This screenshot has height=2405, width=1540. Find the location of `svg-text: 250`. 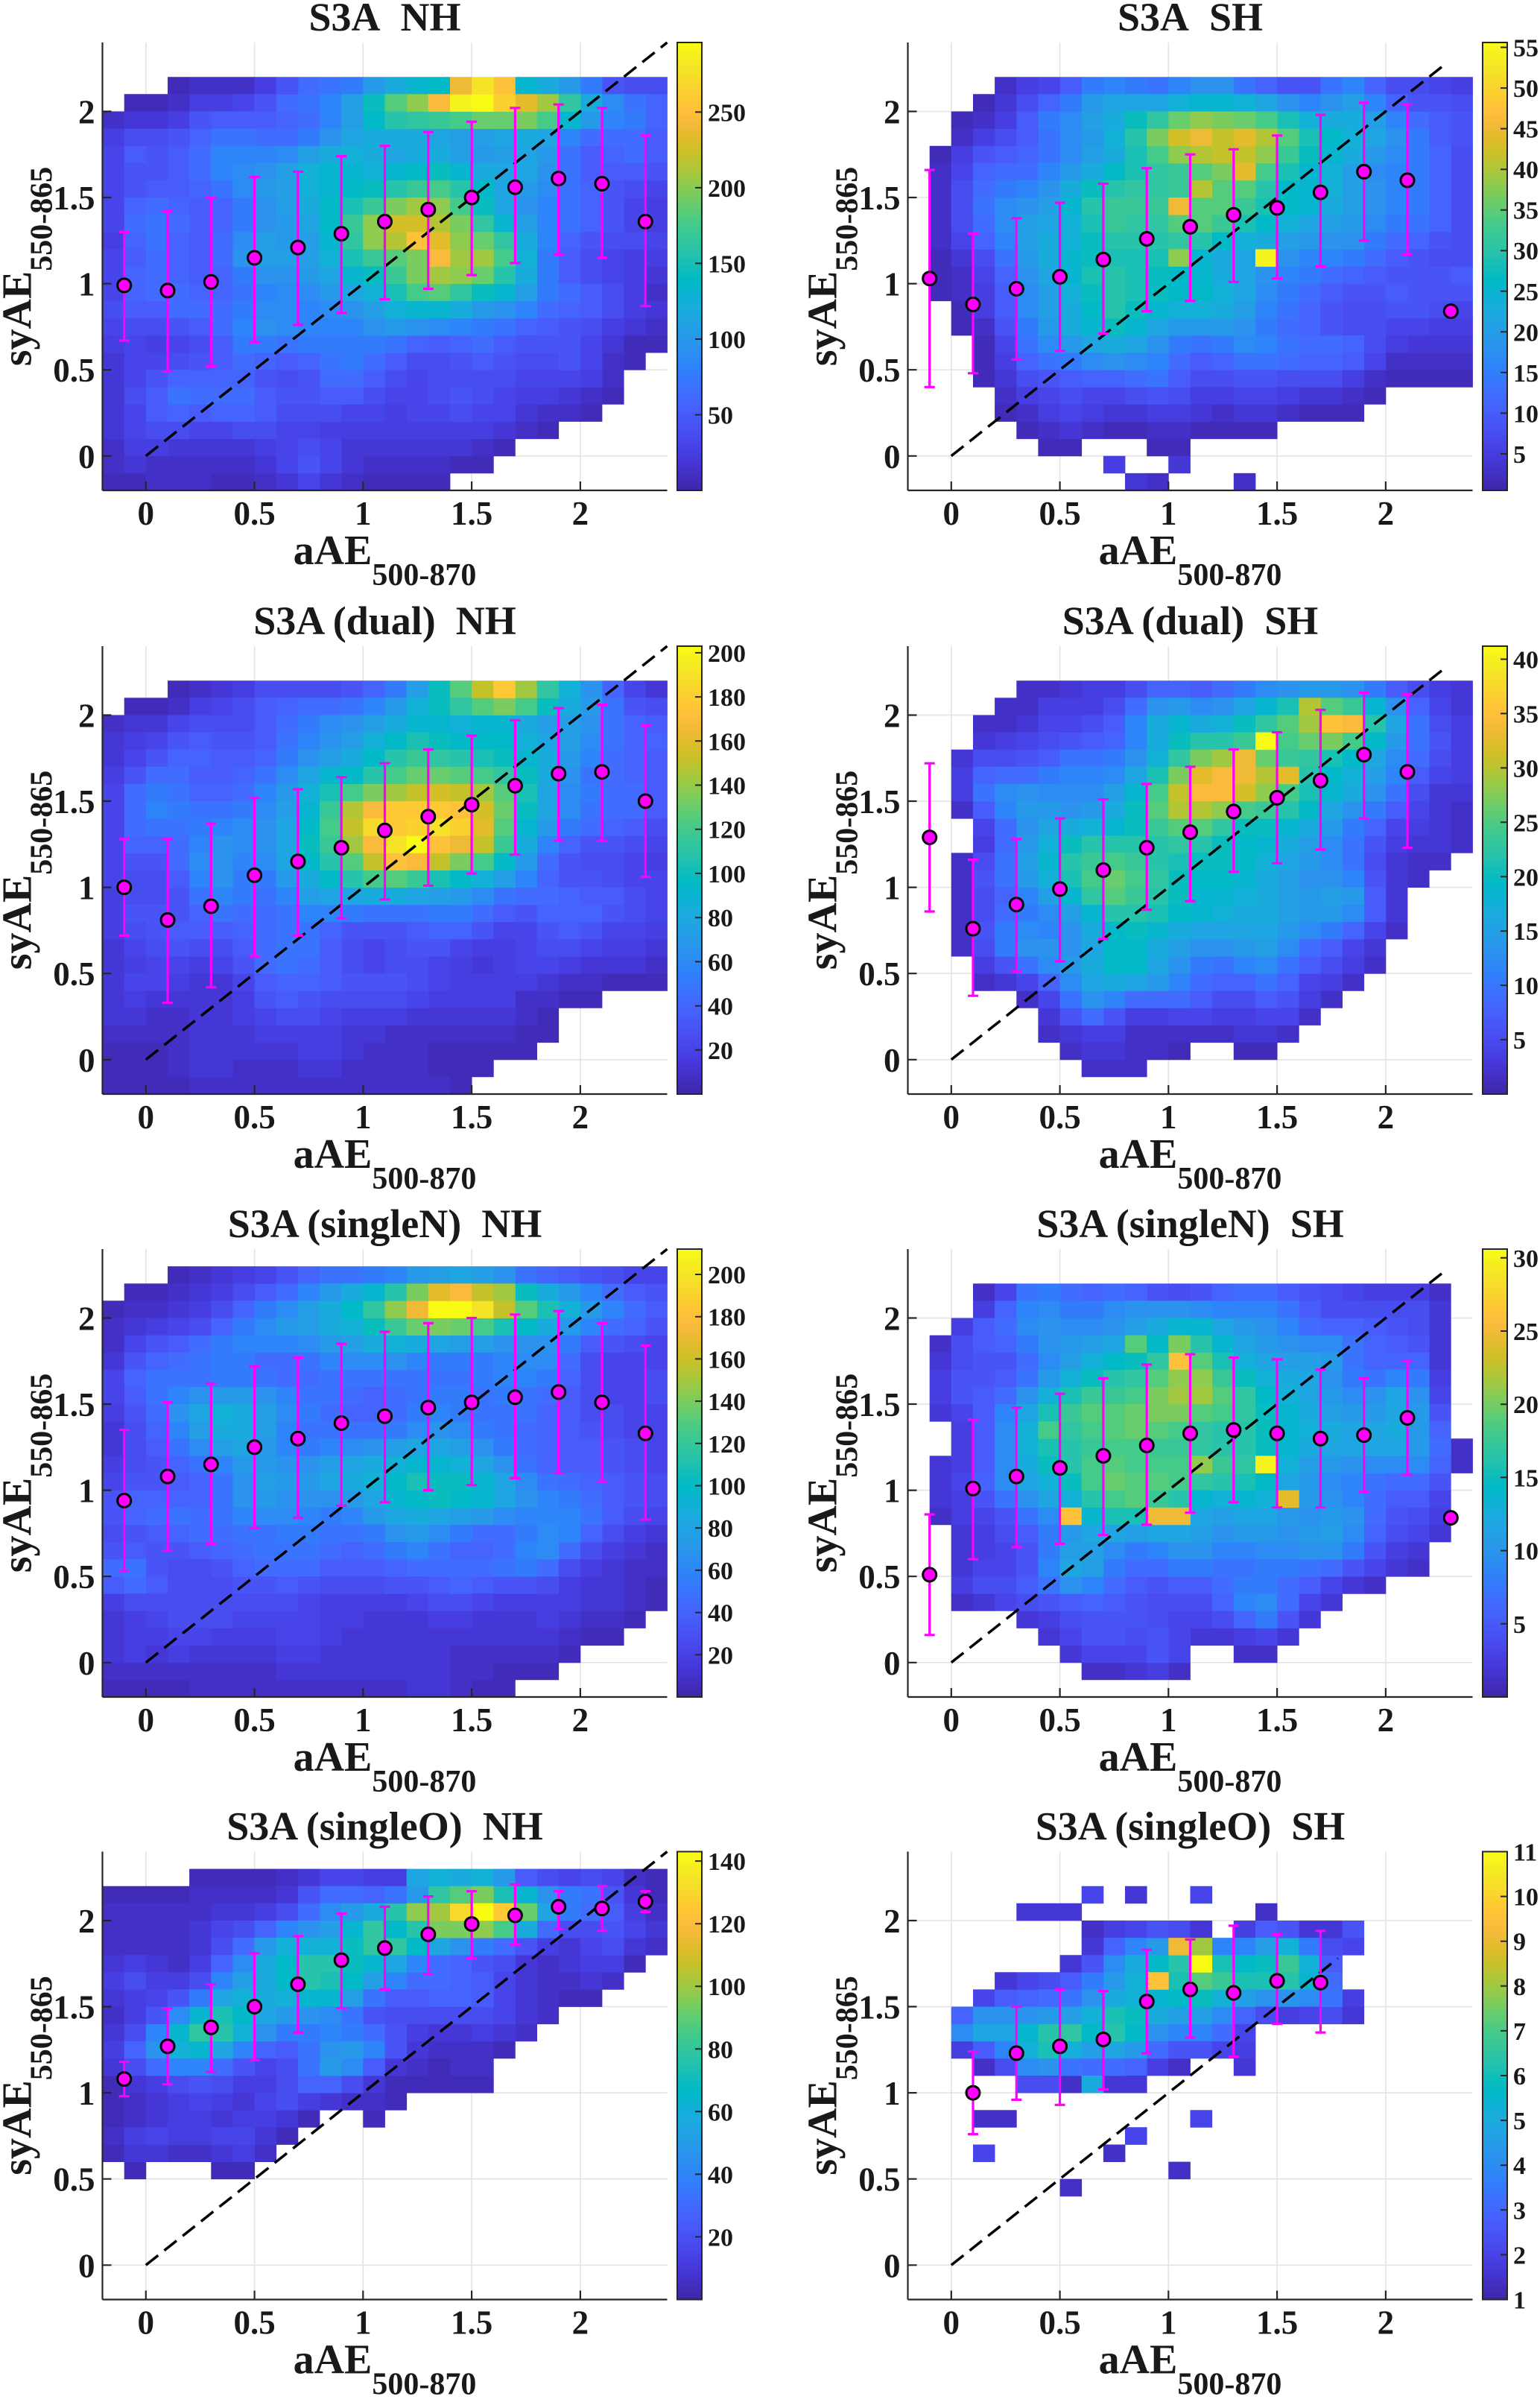

svg-text: 250 is located at coordinates (727, 113).